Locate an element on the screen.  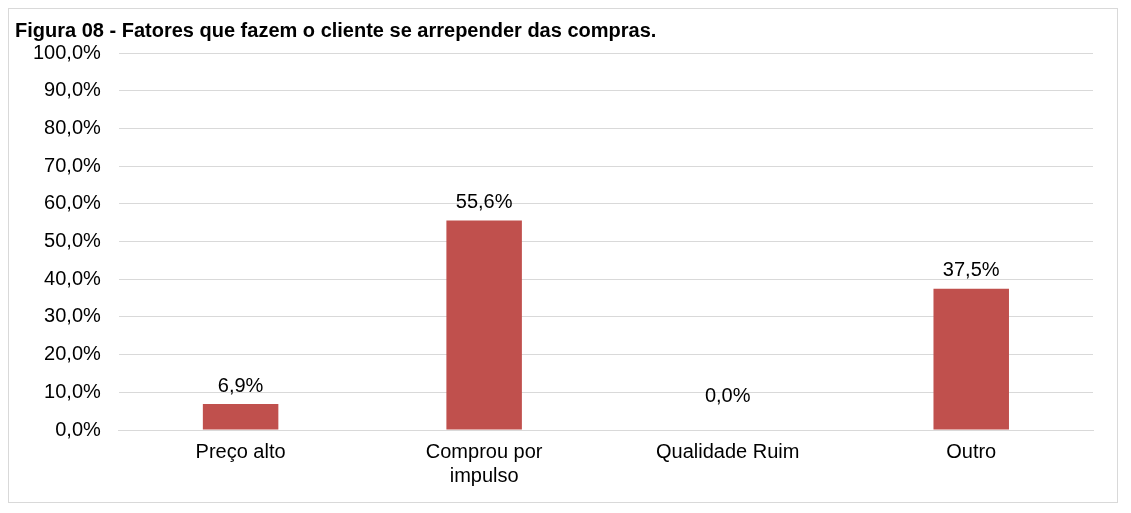
y-tick-label: 0,0% is located at coordinates (78, 428).